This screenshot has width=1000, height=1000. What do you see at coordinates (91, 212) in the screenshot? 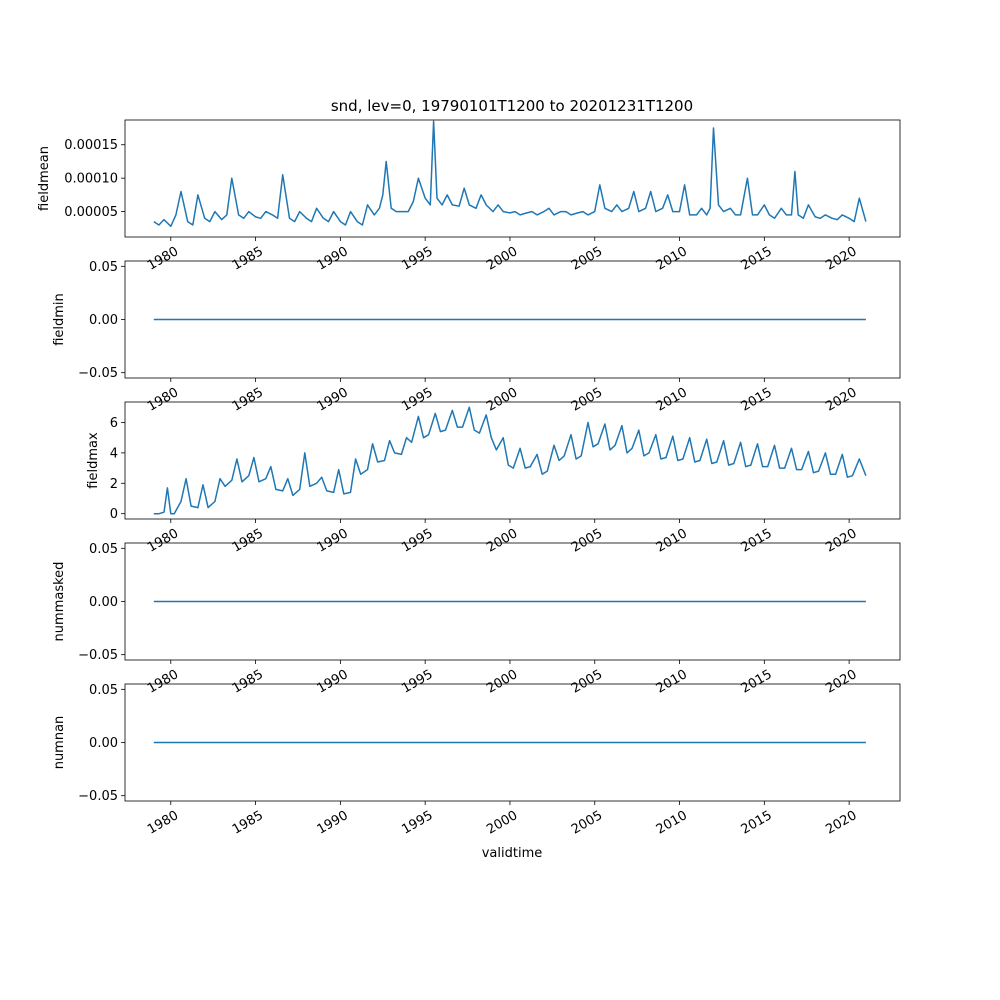
I see `fieldmean-y-tick-label: 0.00005` at bounding box center [91, 212].